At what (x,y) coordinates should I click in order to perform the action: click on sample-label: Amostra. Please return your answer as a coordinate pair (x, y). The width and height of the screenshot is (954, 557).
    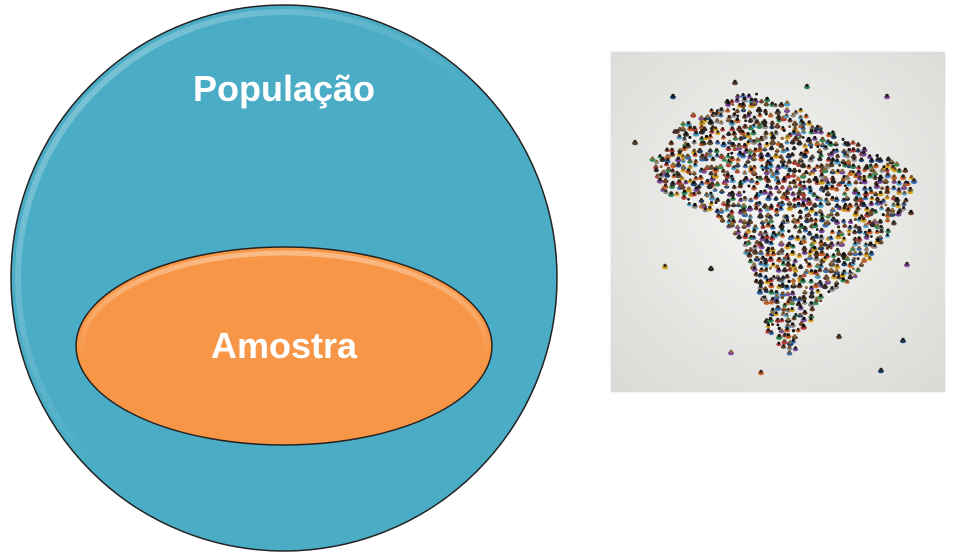
    Looking at the image, I should click on (284, 345).